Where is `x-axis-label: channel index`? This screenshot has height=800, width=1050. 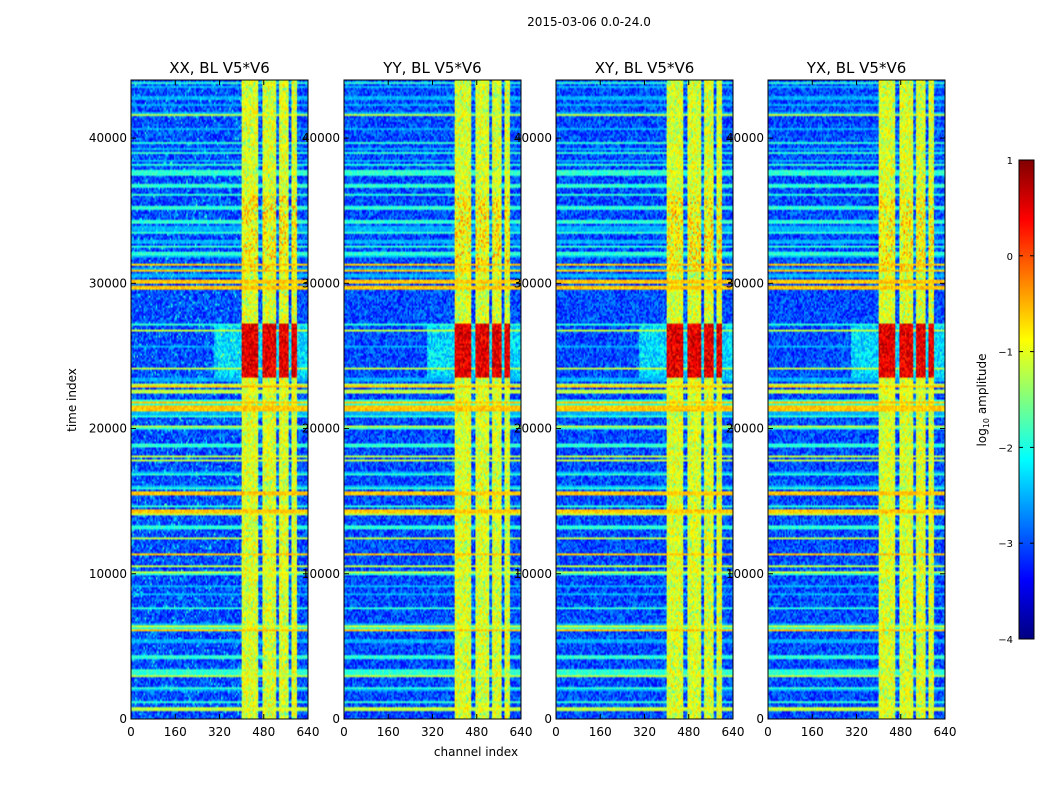
x-axis-label: channel index is located at coordinates (476, 752).